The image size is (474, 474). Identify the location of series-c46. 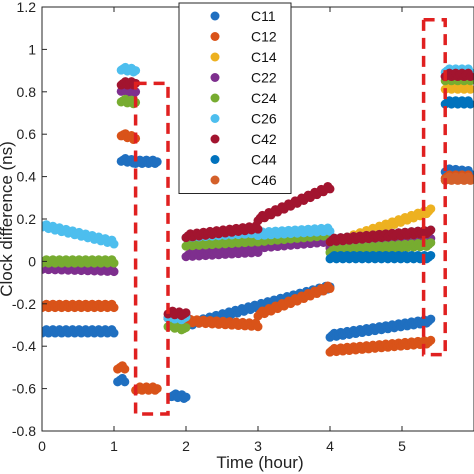
(457, 178).